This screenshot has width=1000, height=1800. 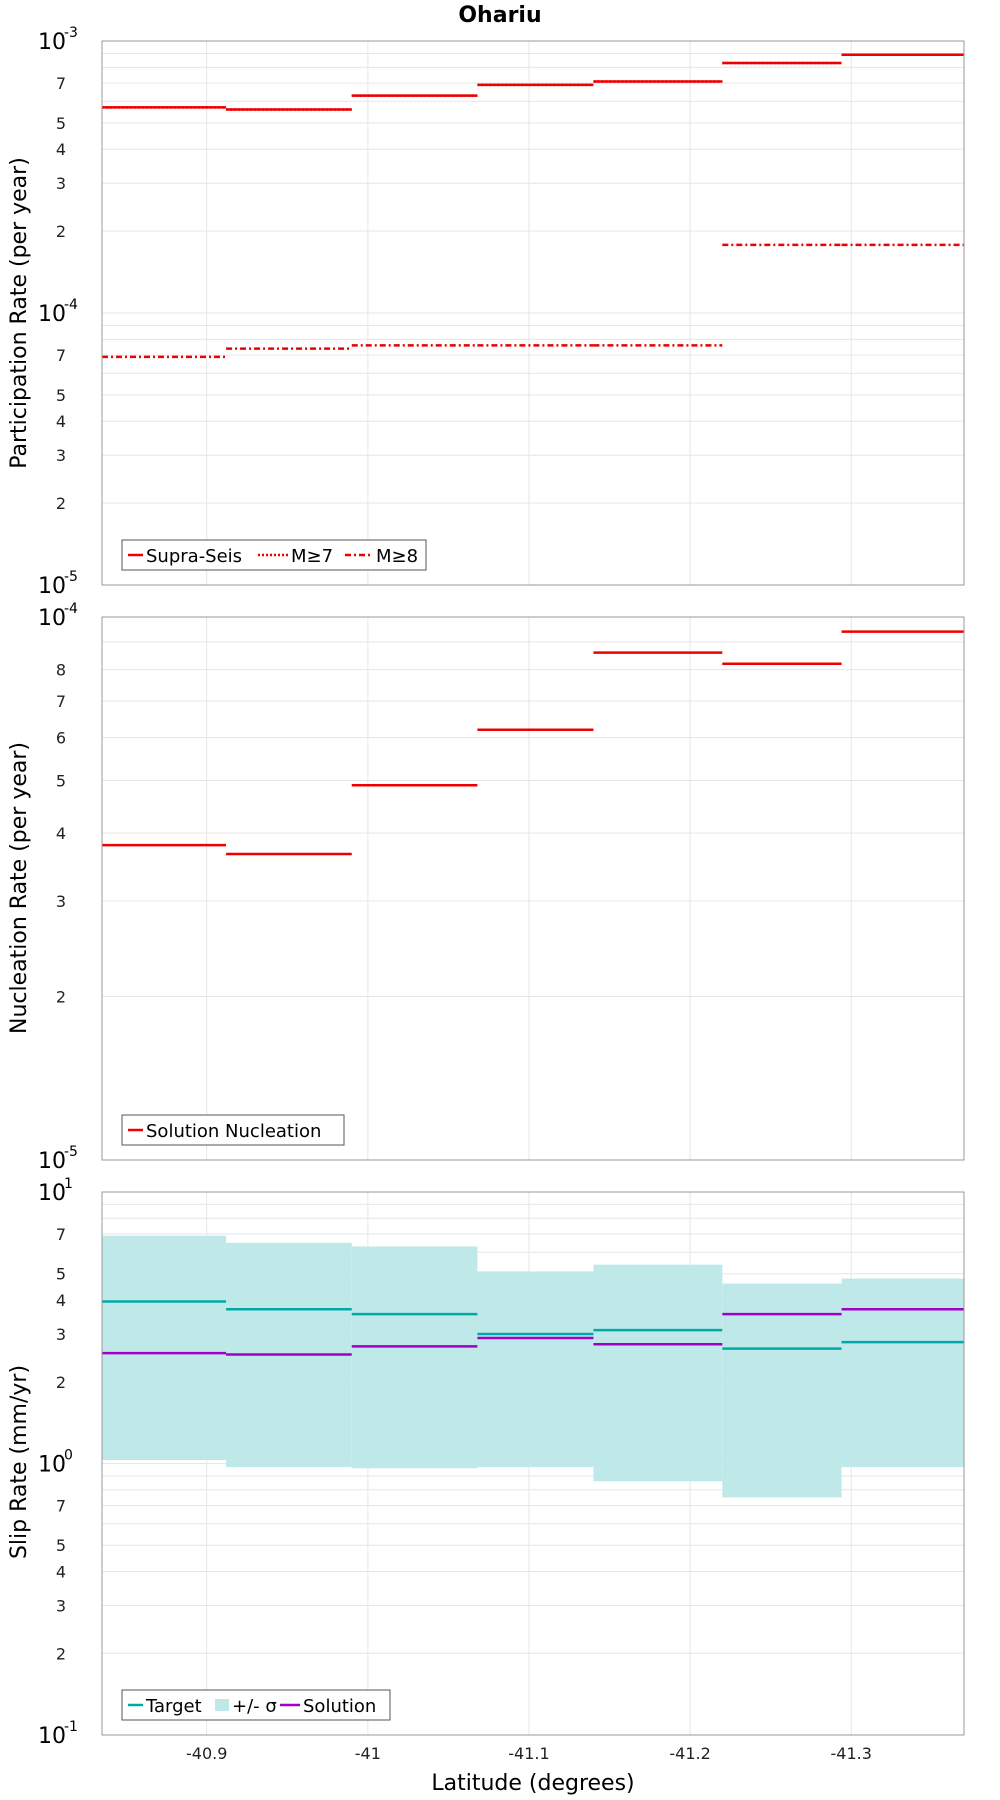 What do you see at coordinates (222, 1705) in the screenshot?
I see `legend-swatch-sigma` at bounding box center [222, 1705].